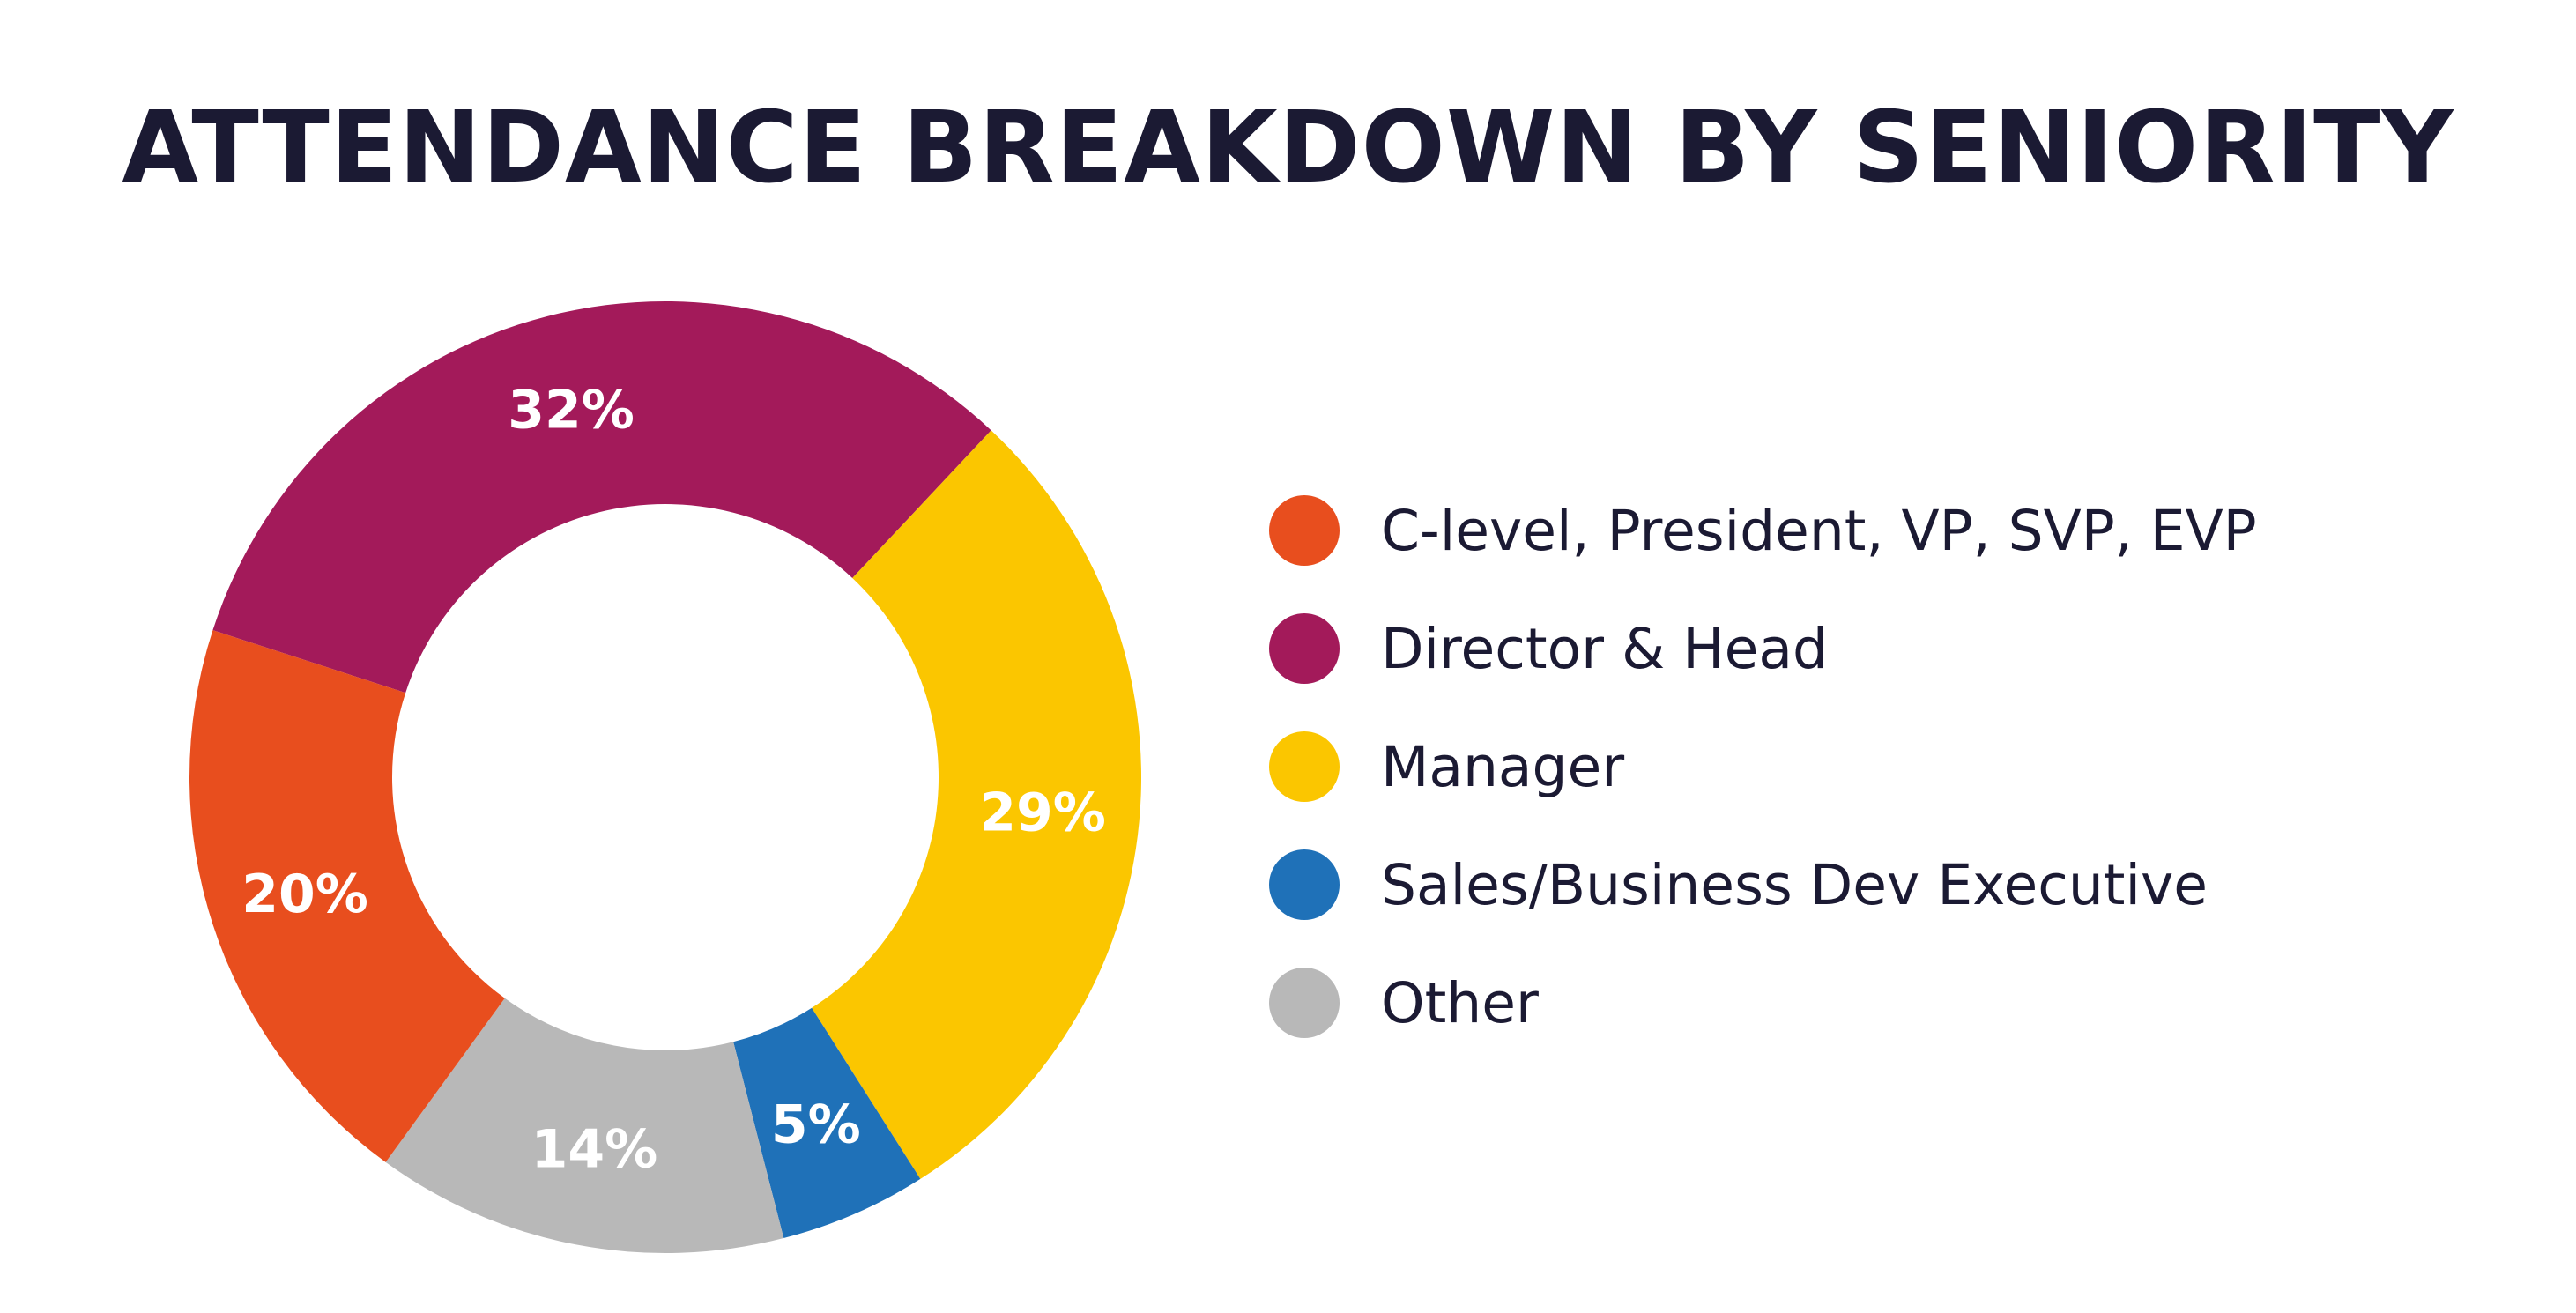 Image resolution: width=2576 pixels, height=1313 pixels. What do you see at coordinates (1763, 1003) in the screenshot?
I see `legend-item-other: Other` at bounding box center [1763, 1003].